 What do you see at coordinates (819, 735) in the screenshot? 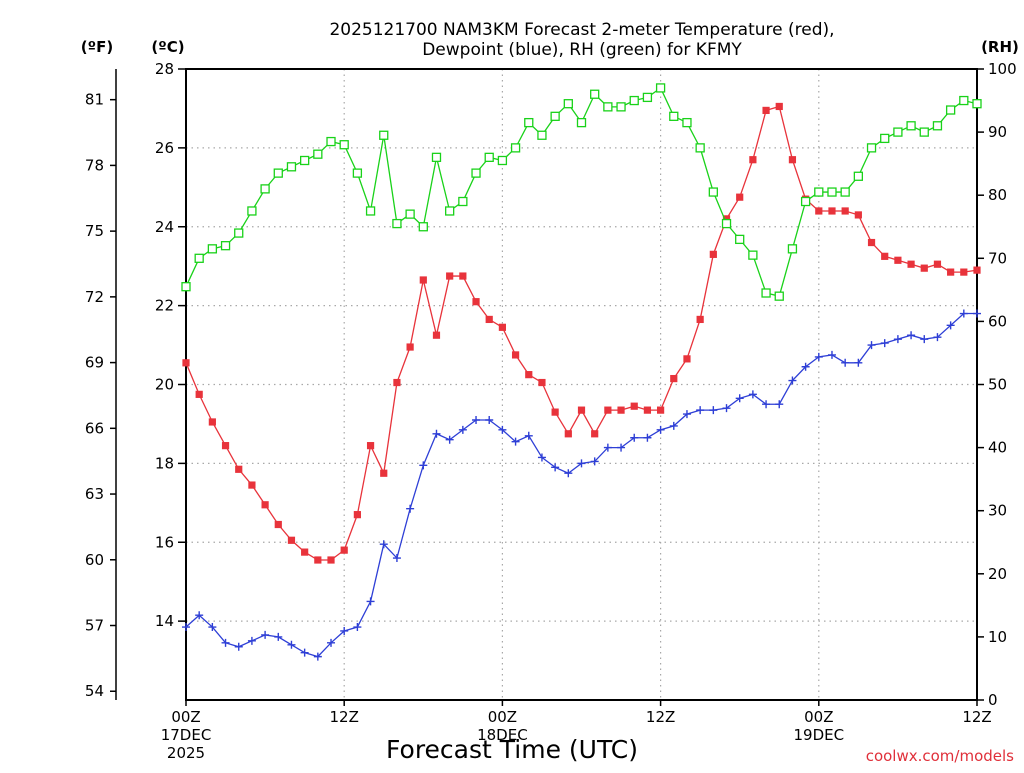
I see `x-tick-label: 19DEC` at bounding box center [819, 735].